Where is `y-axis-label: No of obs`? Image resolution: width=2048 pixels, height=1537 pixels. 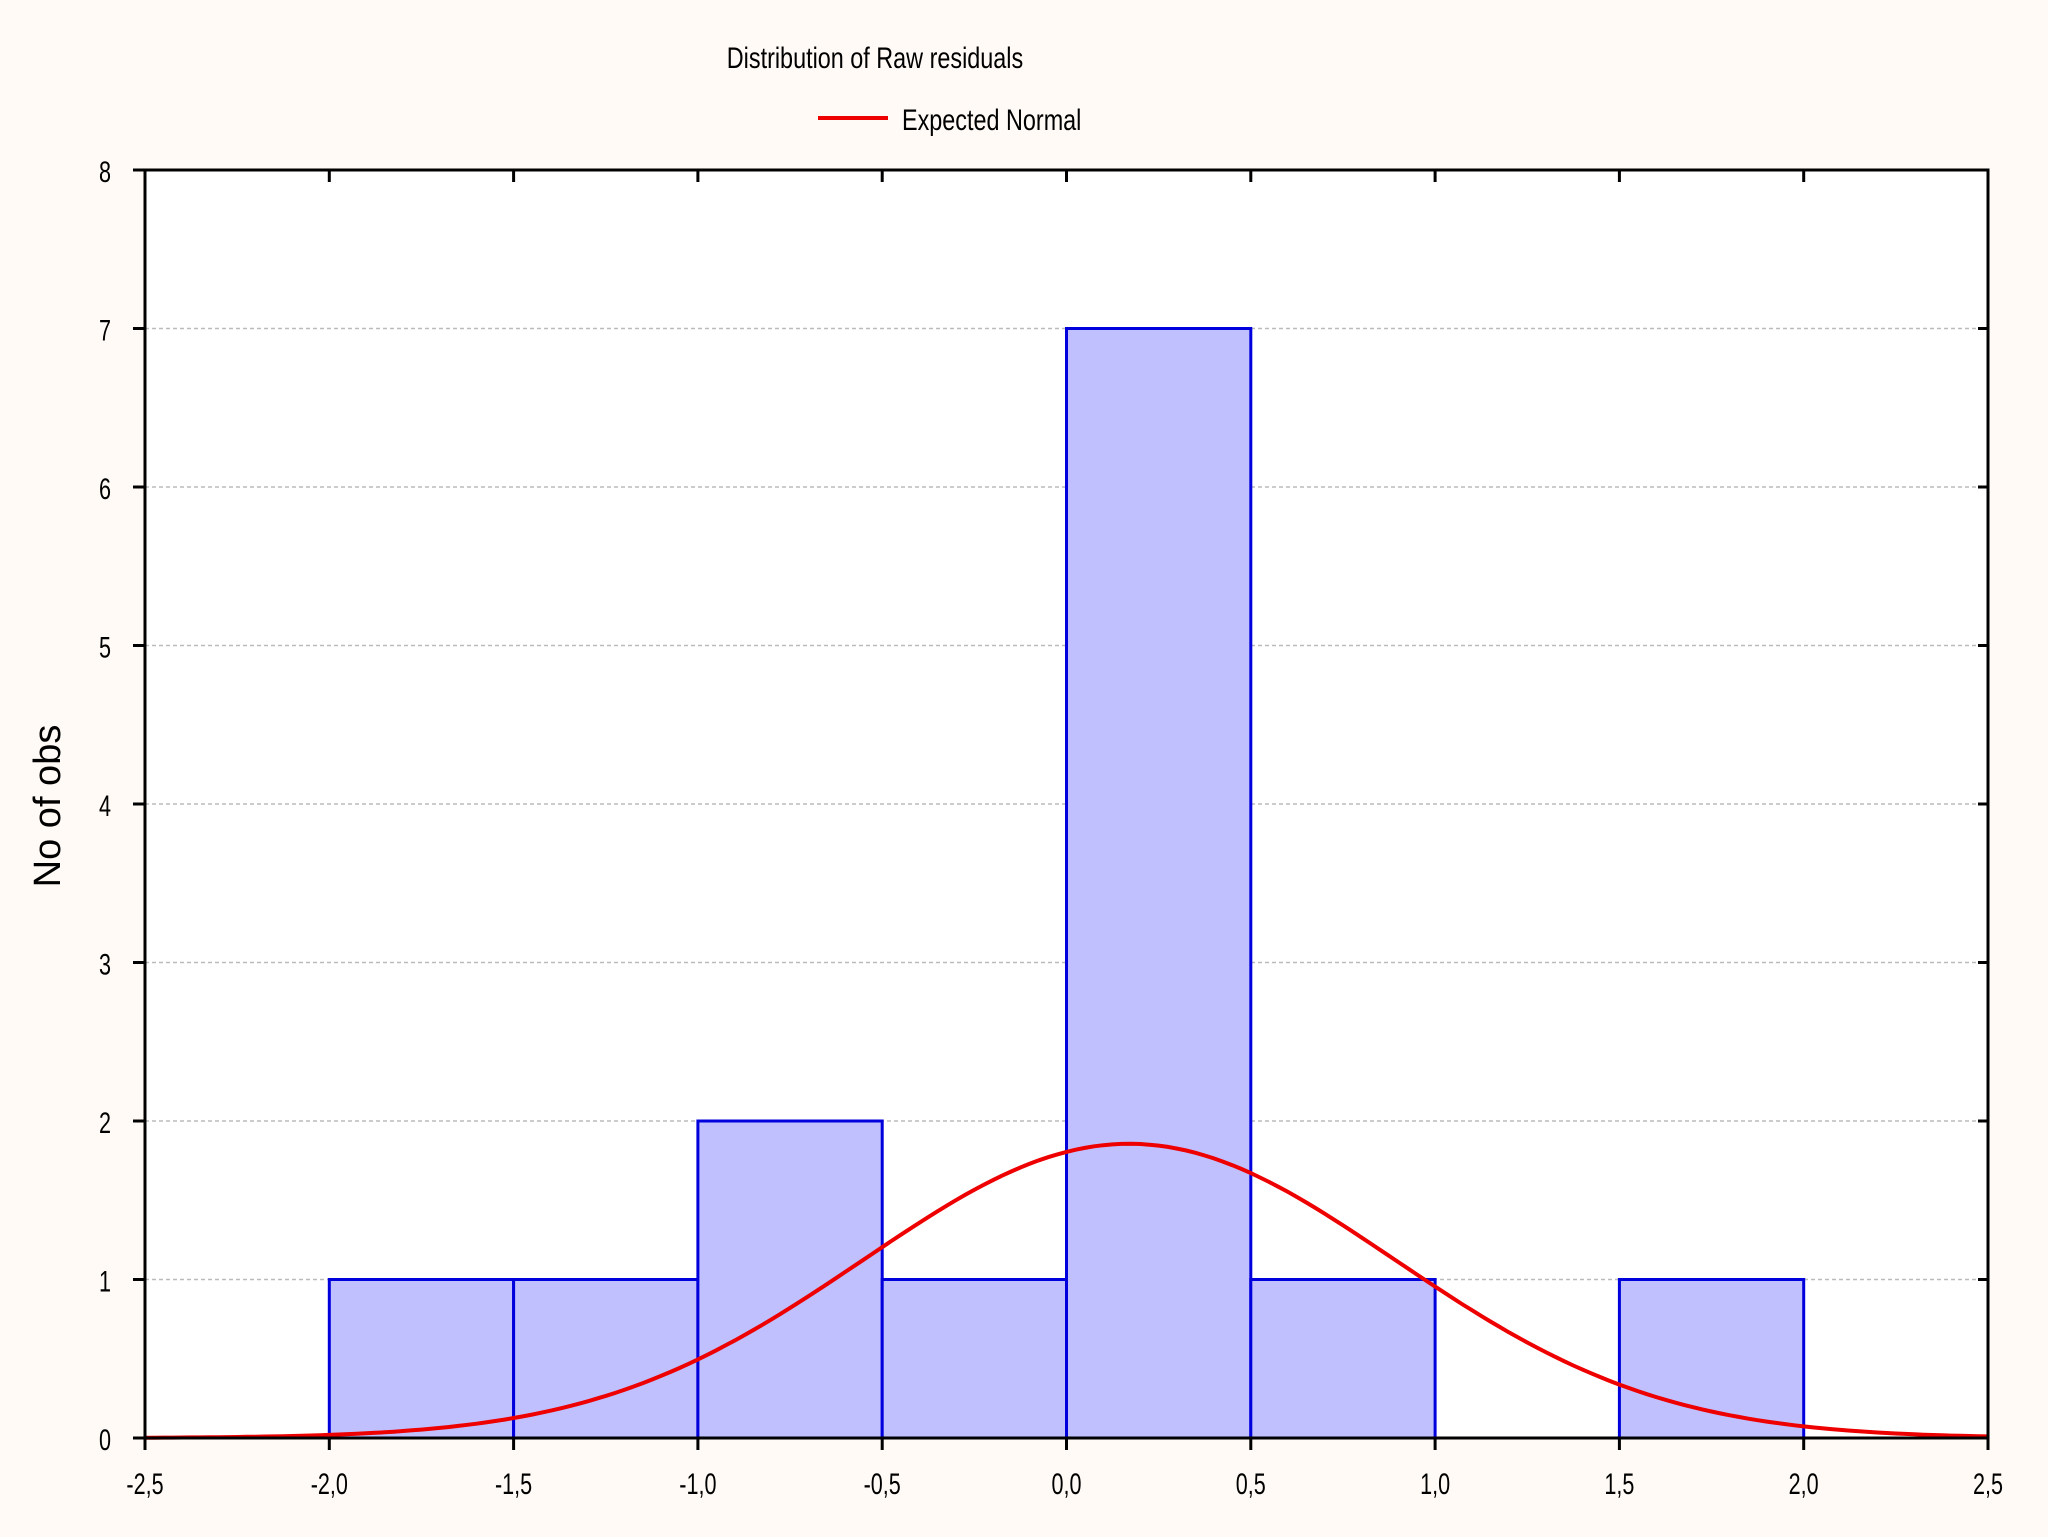
y-axis-label: No of obs is located at coordinates (48, 806).